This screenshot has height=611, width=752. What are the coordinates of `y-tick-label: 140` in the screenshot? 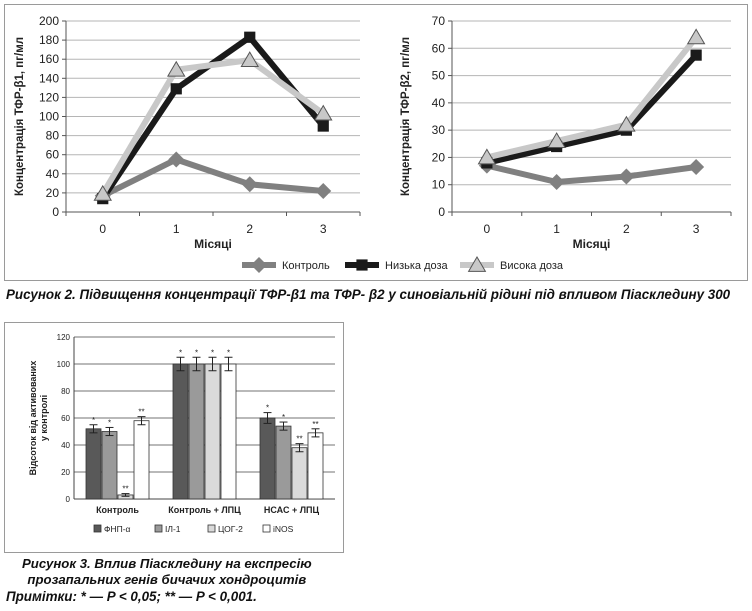 It's located at (49, 78).